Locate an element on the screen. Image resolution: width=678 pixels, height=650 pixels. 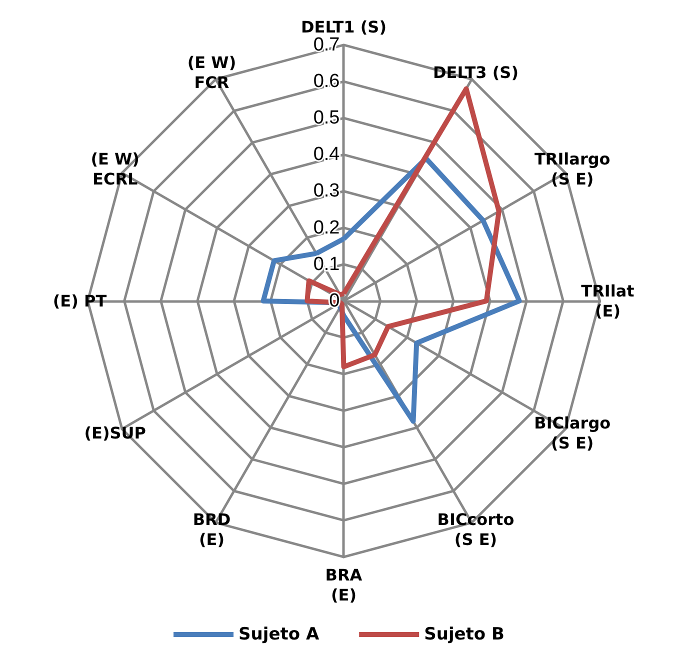
spoke-label: (E) PT is located at coordinates (79, 300).